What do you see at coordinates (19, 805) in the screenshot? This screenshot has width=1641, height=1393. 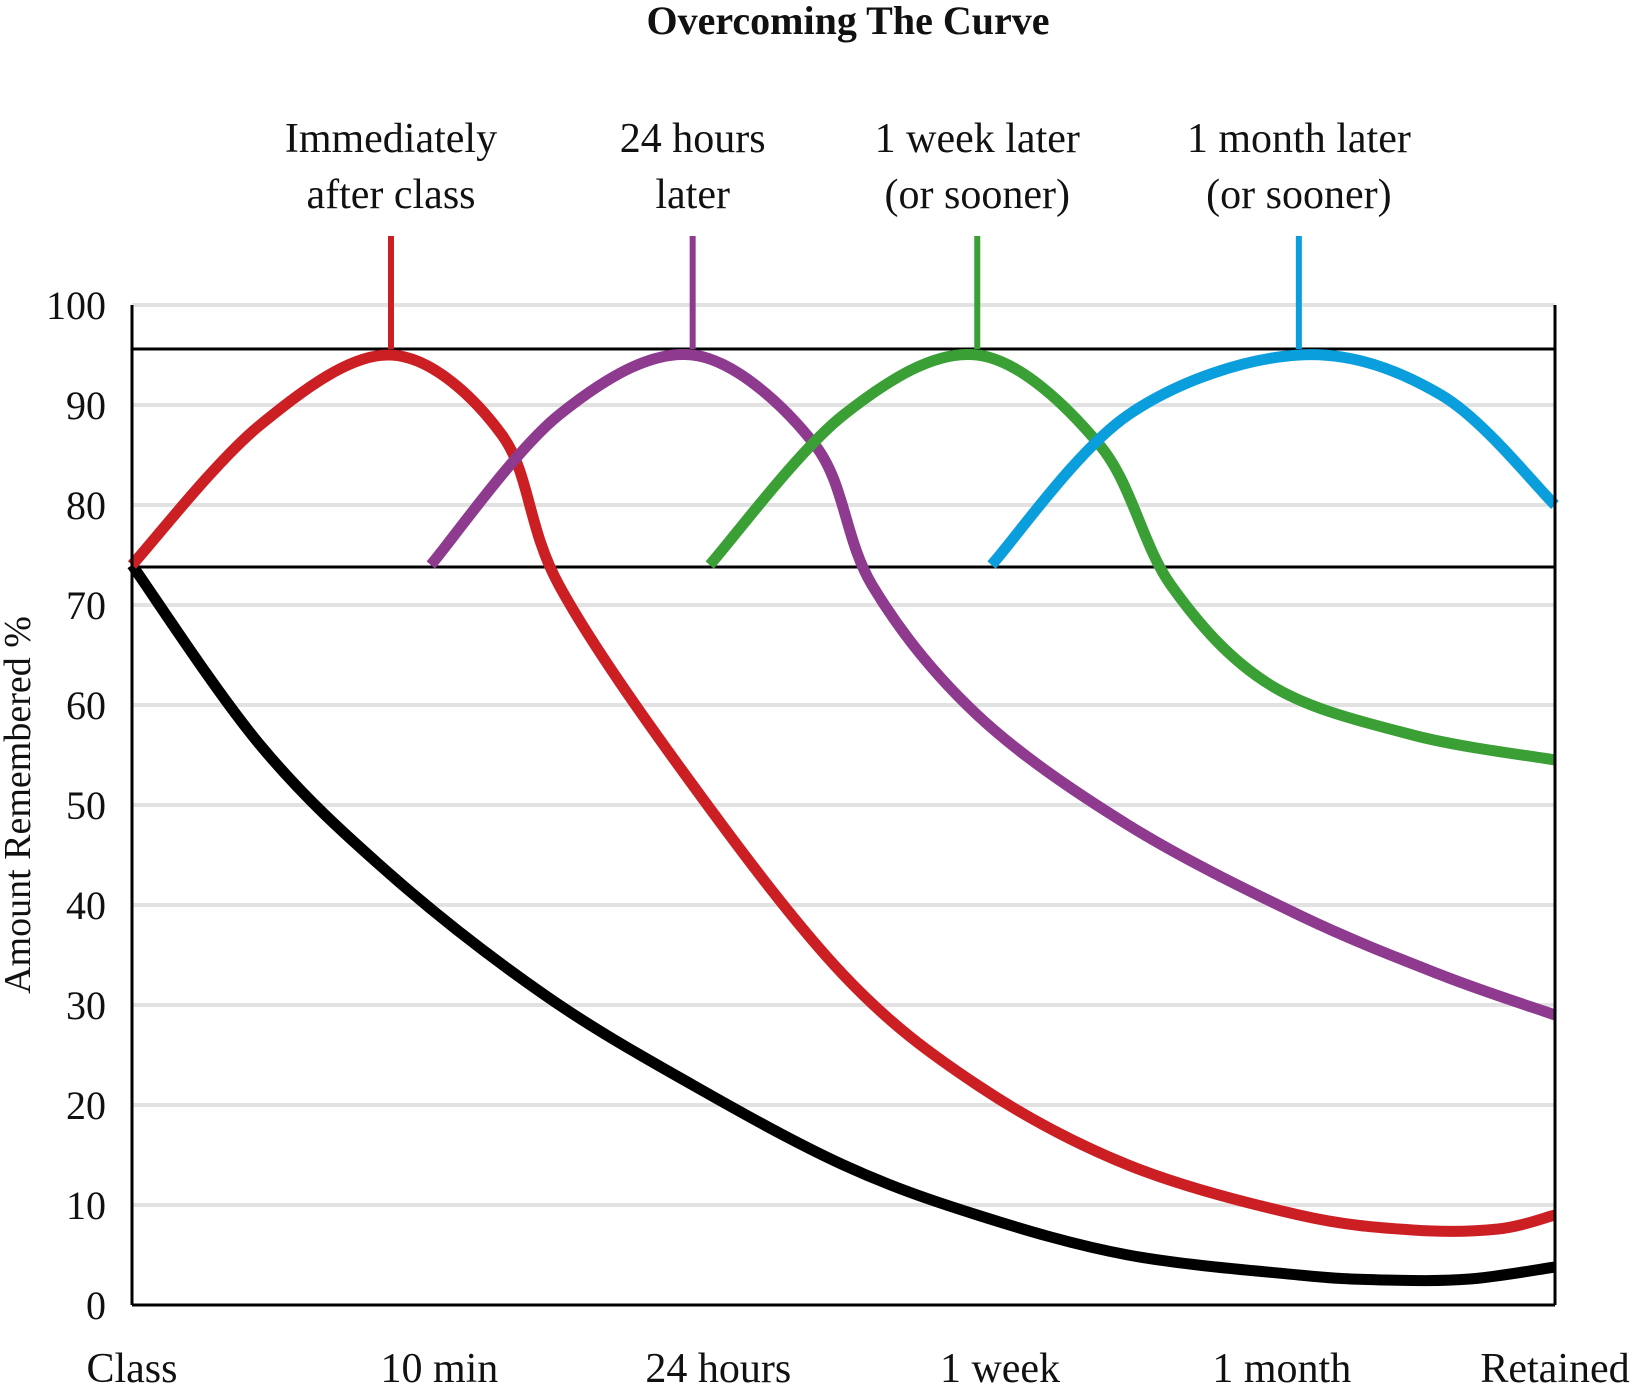 I see `y-axis-label: Amount Remembered %` at bounding box center [19, 805].